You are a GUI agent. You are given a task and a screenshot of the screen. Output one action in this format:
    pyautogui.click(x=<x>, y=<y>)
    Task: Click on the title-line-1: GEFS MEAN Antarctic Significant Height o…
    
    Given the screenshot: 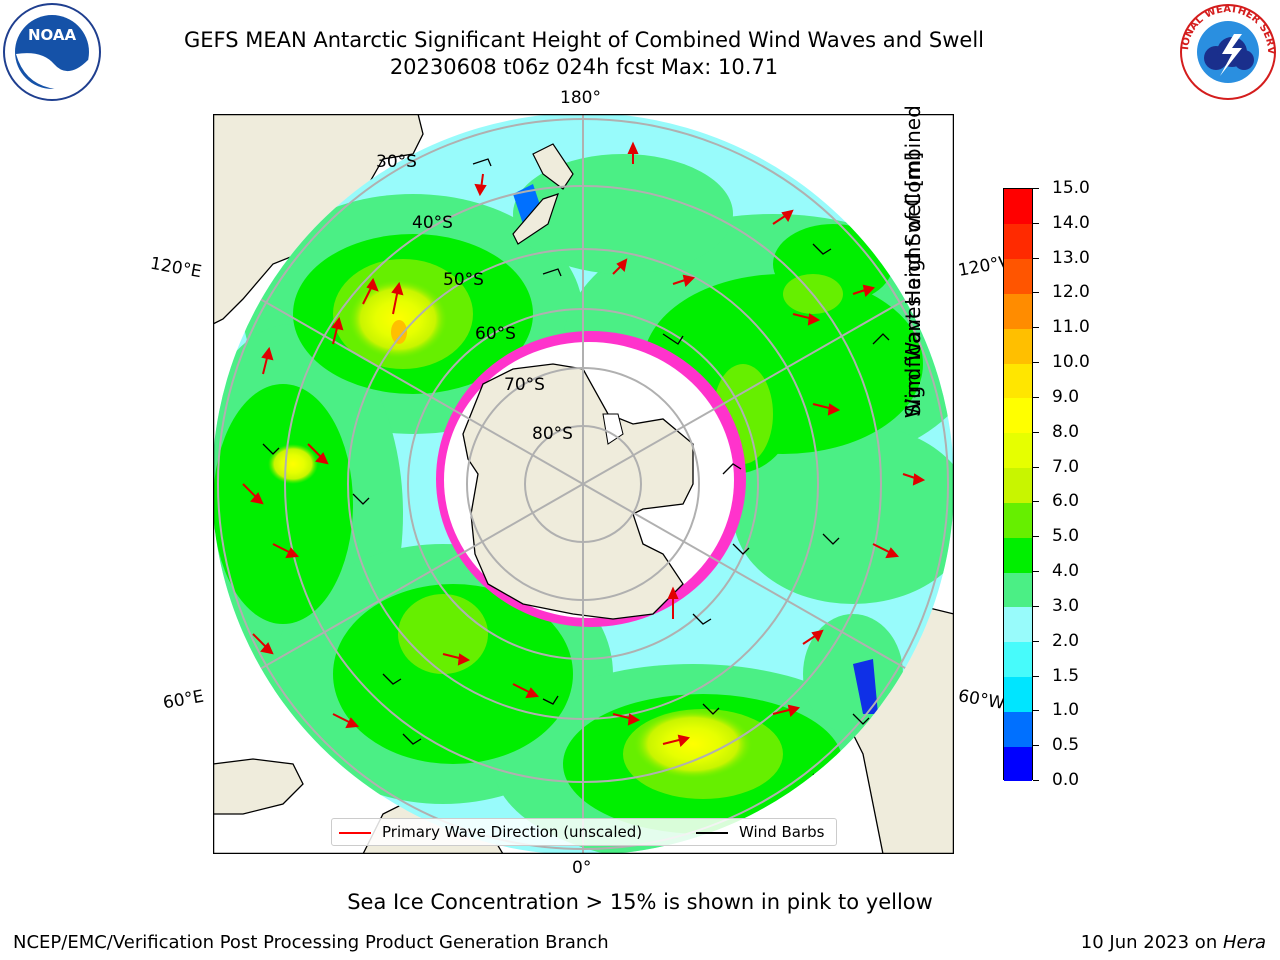 What is the action you would take?
    pyautogui.click(x=584, y=40)
    